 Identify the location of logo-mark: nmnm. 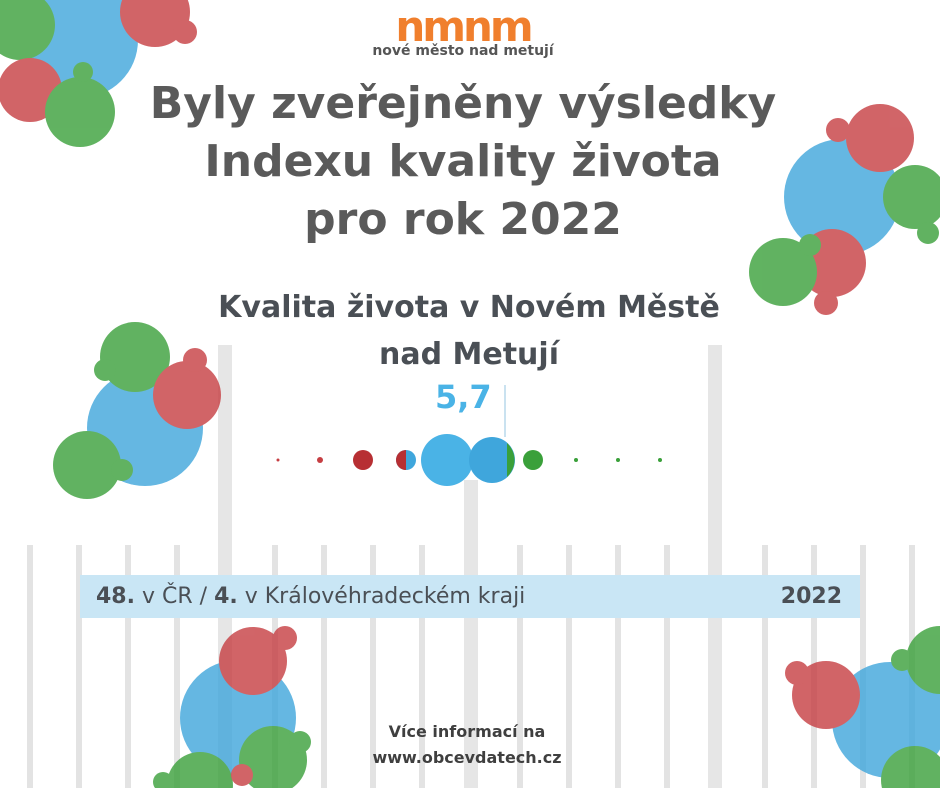
(464, 26).